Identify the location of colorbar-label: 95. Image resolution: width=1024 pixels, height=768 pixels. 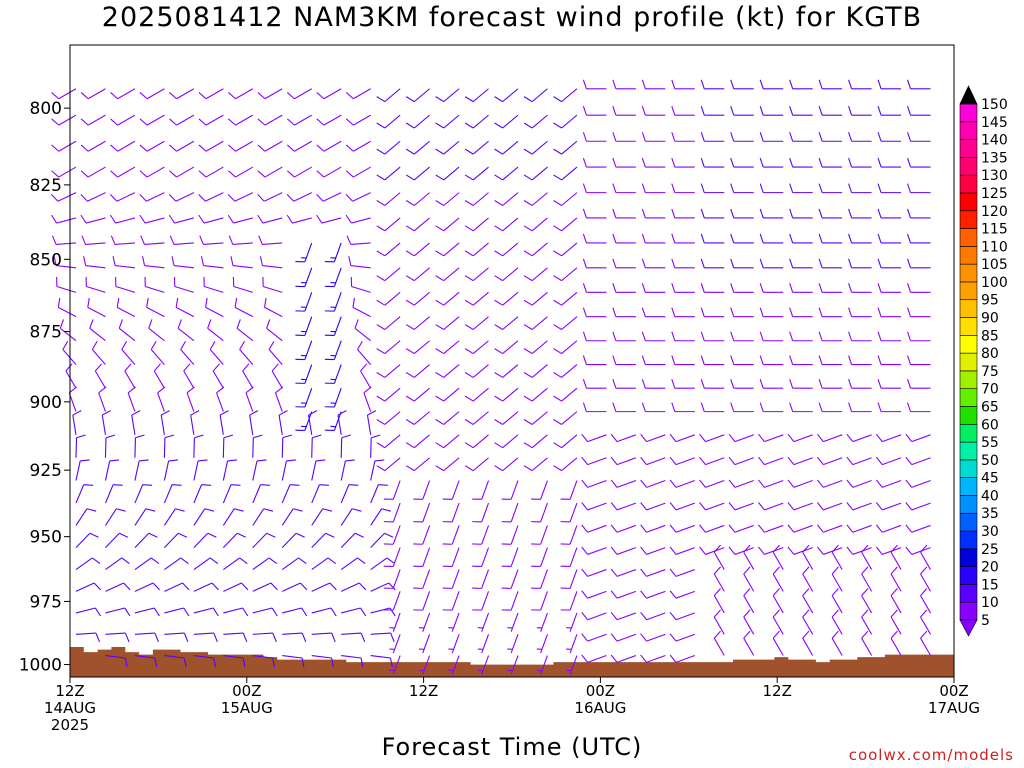
(990, 301).